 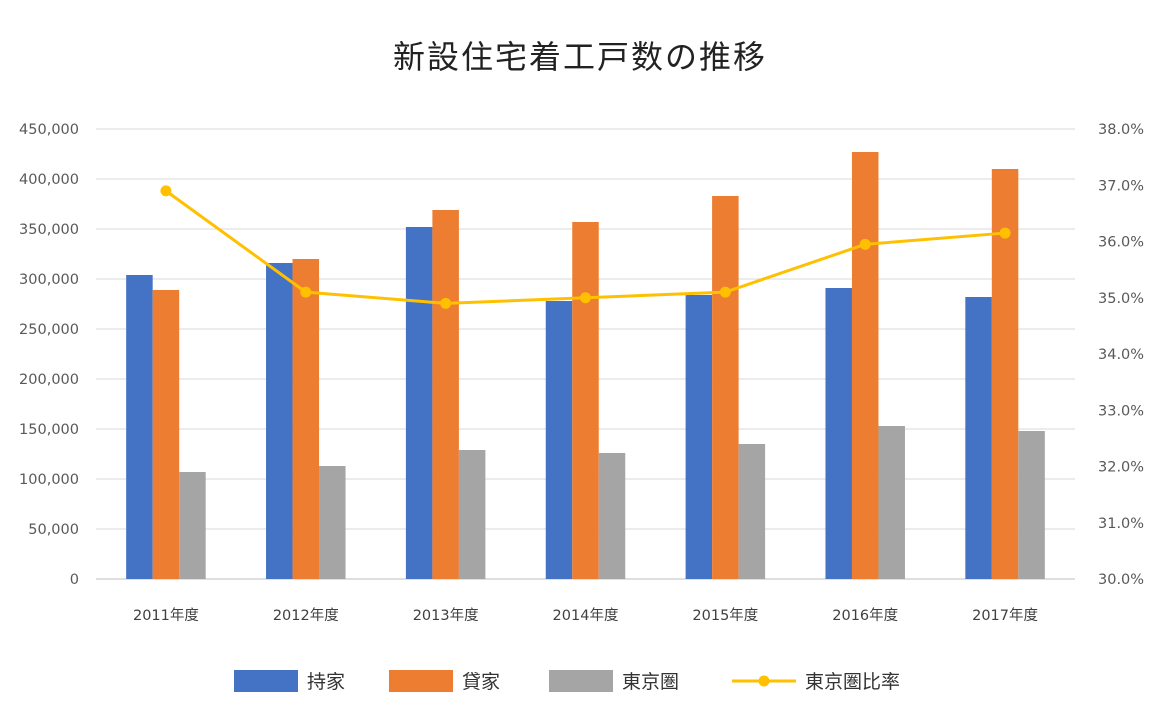 I want to click on y-left-tick-label: 50,000, so click(x=53, y=530).